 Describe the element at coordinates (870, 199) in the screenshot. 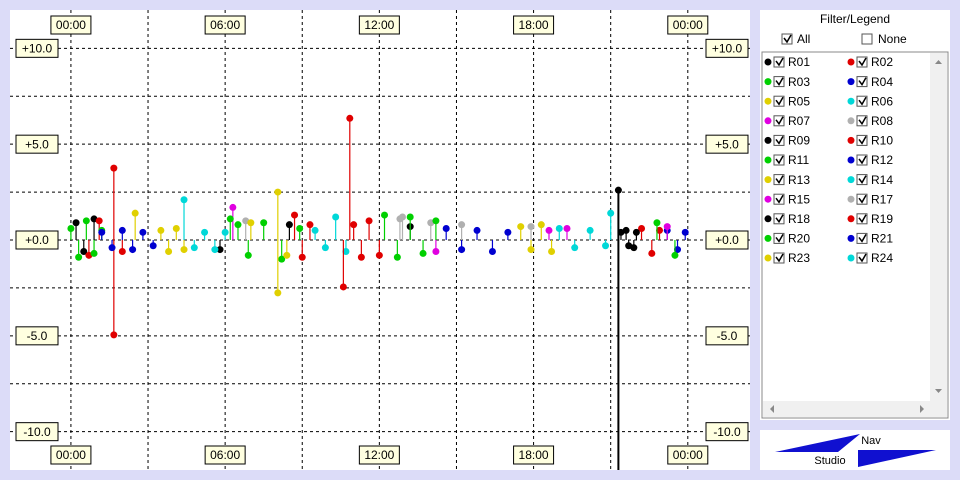

I see `legend-entry: R17` at that location.